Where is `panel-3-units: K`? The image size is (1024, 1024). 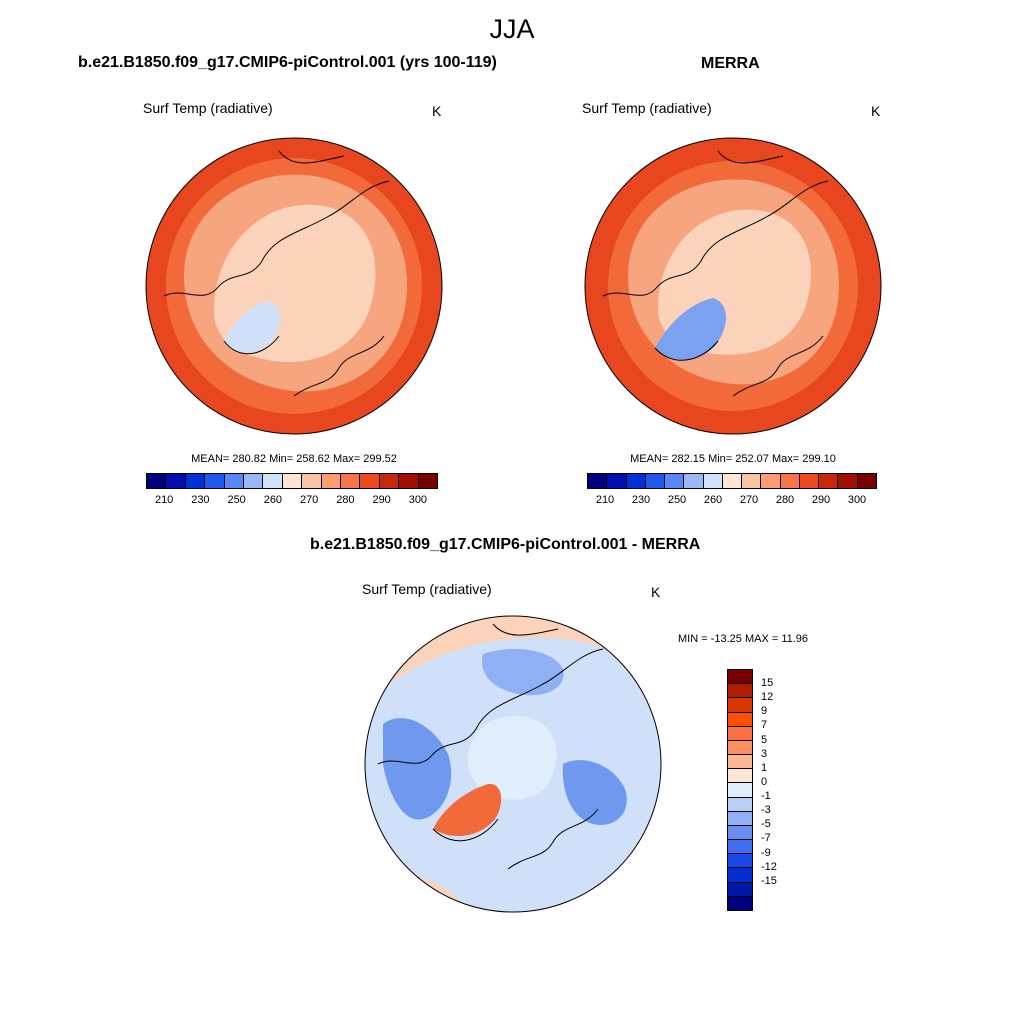
panel-3-units: K is located at coordinates (656, 592).